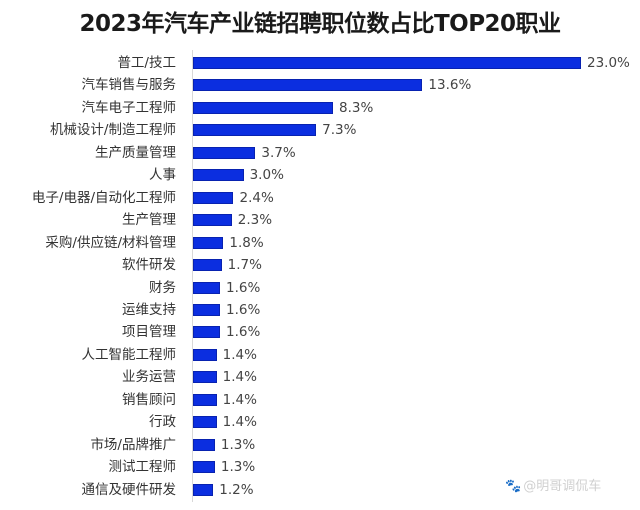 Image resolution: width=640 pixels, height=510 pixels. What do you see at coordinates (320, 243) in the screenshot?
I see `bar-row: 采购/供应链/材料管理 1.8%` at bounding box center [320, 243].